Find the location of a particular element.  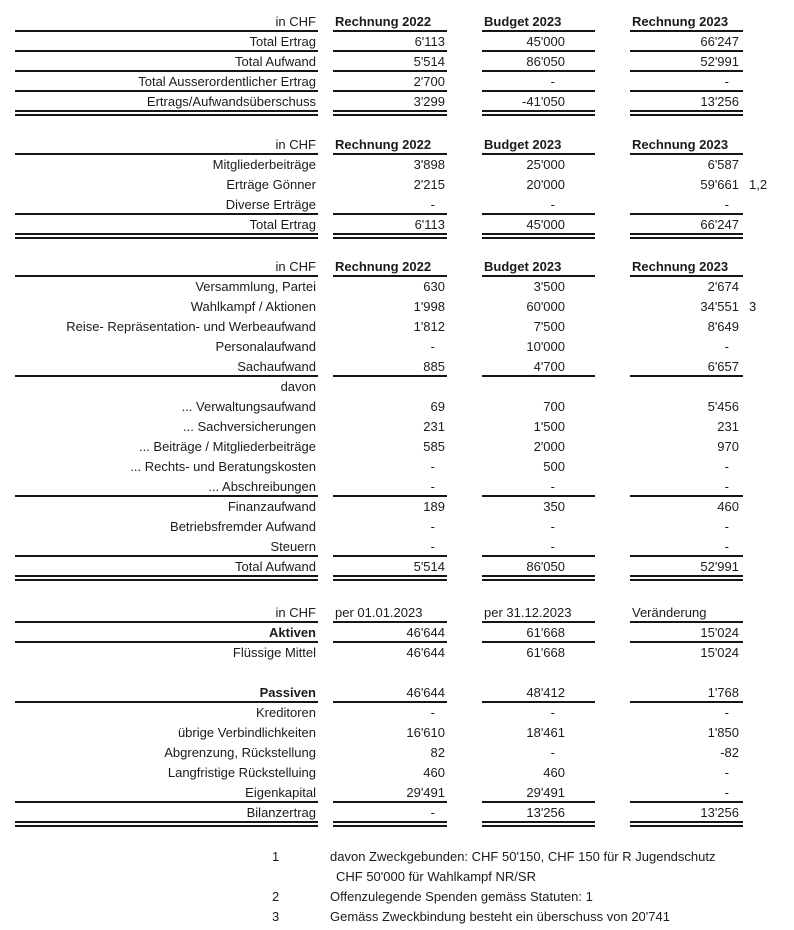

cell-value: 34'551 is located at coordinates (719, 306).